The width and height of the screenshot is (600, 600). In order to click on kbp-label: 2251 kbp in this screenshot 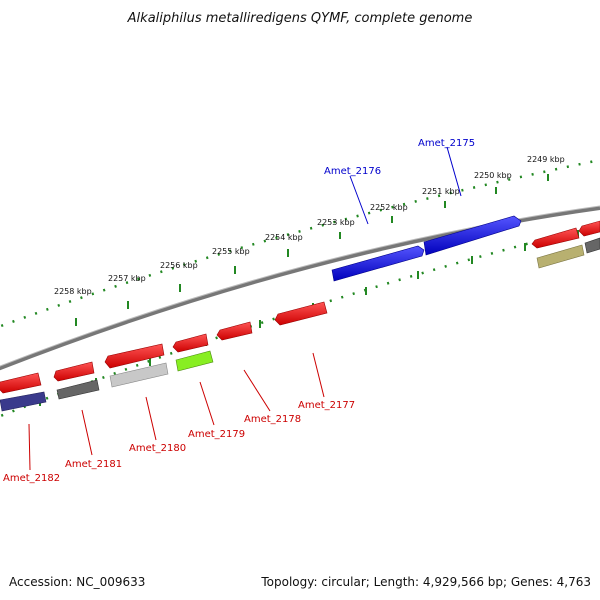, I will do `click(441, 191)`.